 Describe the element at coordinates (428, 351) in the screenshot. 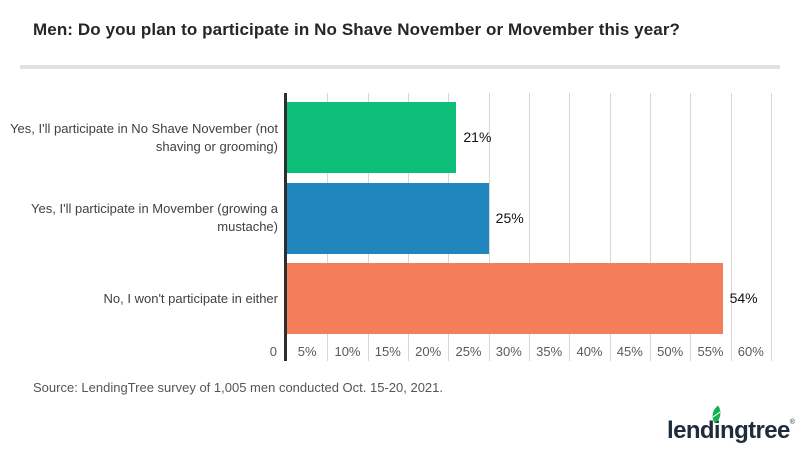

I see `x-tick-label: 20%` at that location.